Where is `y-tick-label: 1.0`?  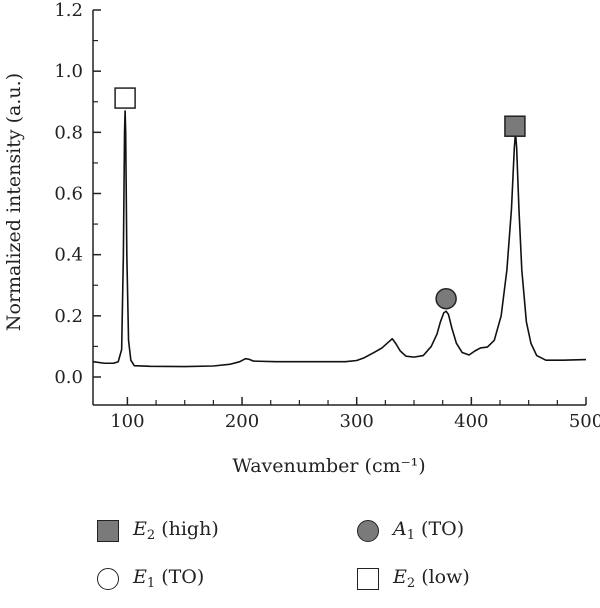 y-tick-label: 1.0 is located at coordinates (68, 71).